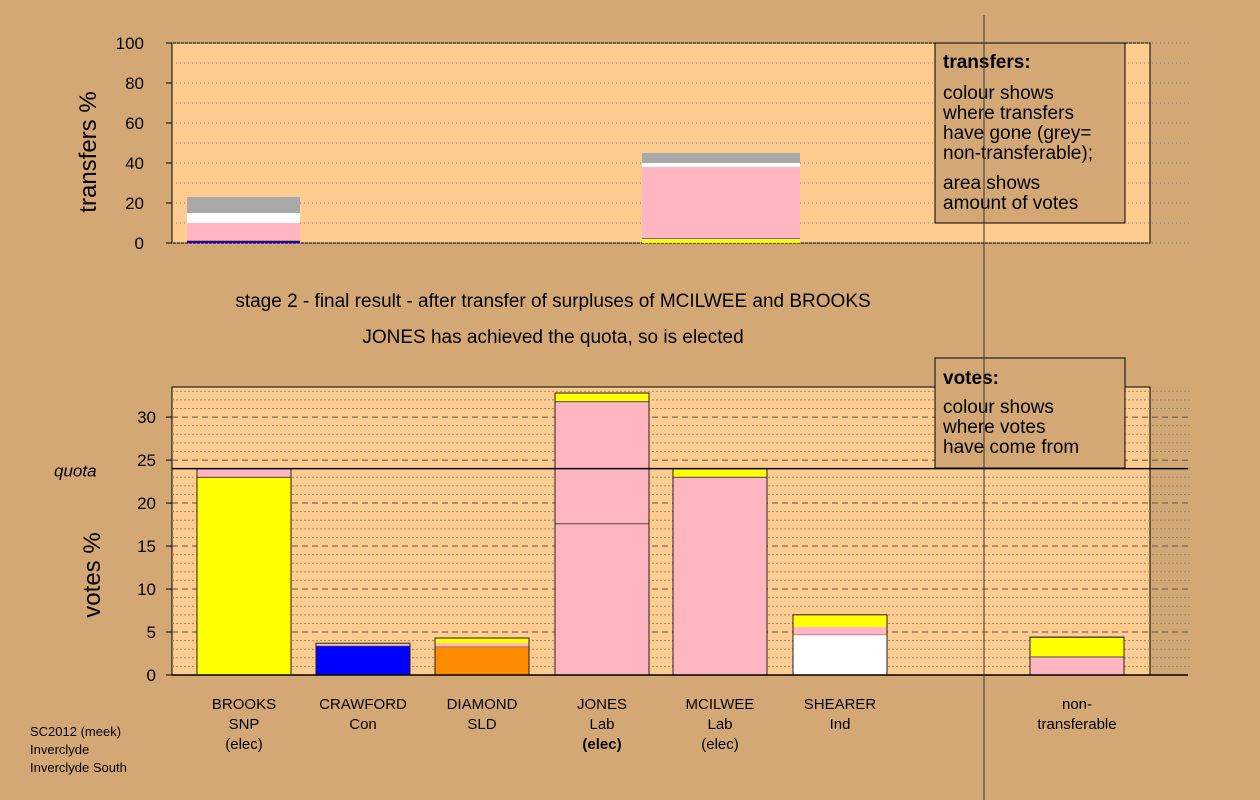 This screenshot has width=1260, height=800. I want to click on votes-ytick-label: 30, so click(146, 417).